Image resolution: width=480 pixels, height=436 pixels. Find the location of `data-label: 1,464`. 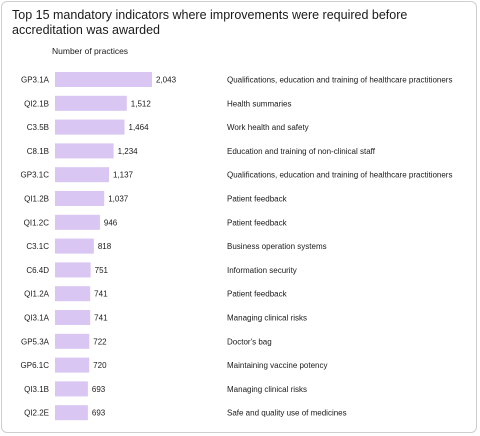

data-label: 1,464 is located at coordinates (139, 127).